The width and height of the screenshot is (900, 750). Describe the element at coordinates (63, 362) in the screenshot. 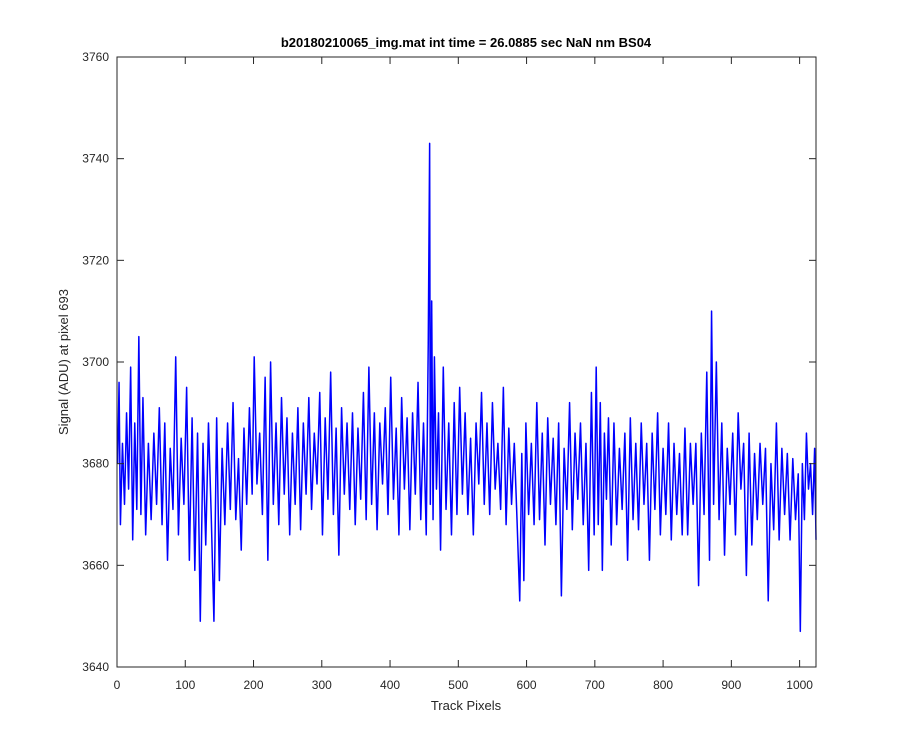

I see `y-axis-label: Signal (ADU) at pixel 693` at that location.